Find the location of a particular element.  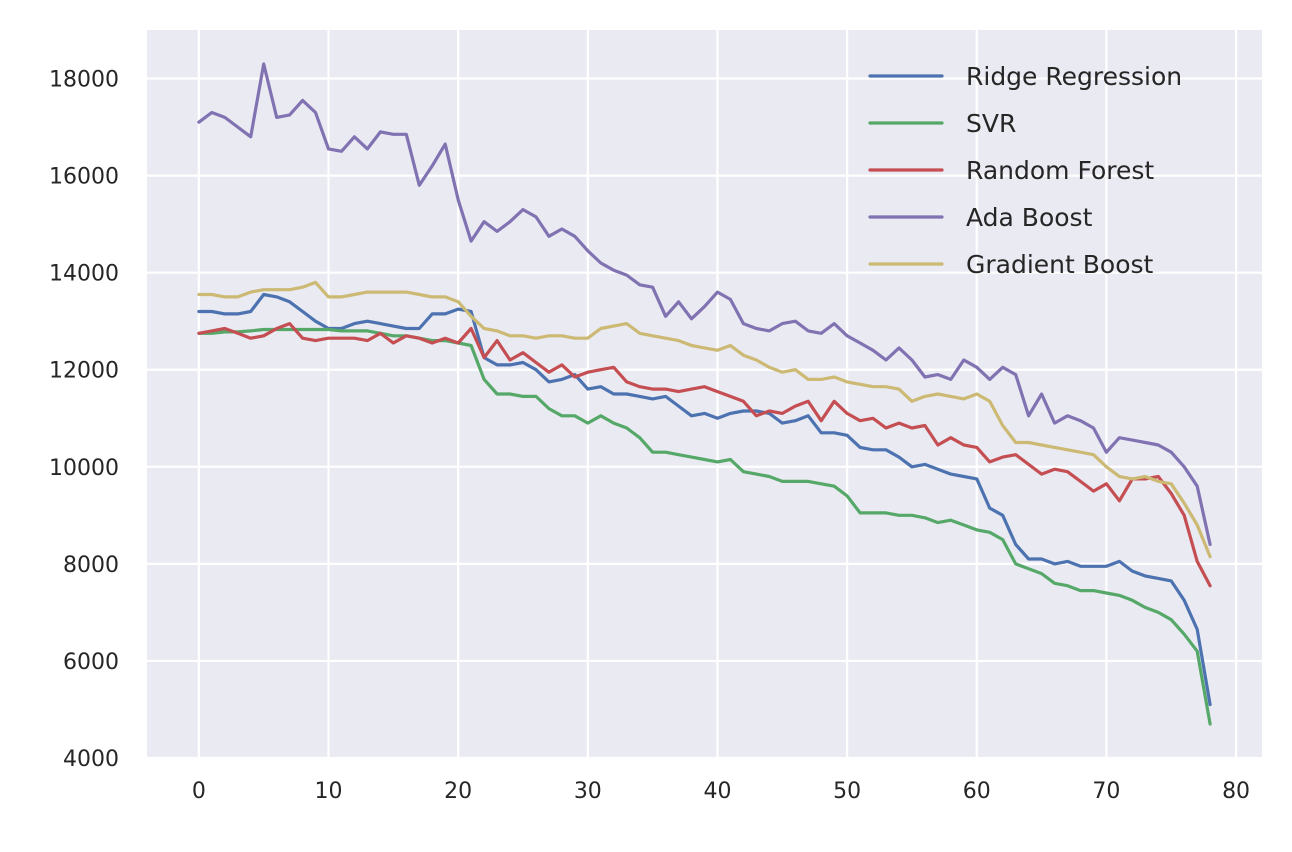

x-tick-label: 70 is located at coordinates (1106, 791).